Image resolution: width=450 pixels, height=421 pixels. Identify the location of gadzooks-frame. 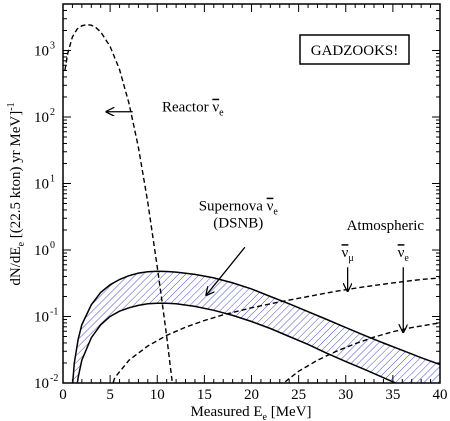
(354, 49).